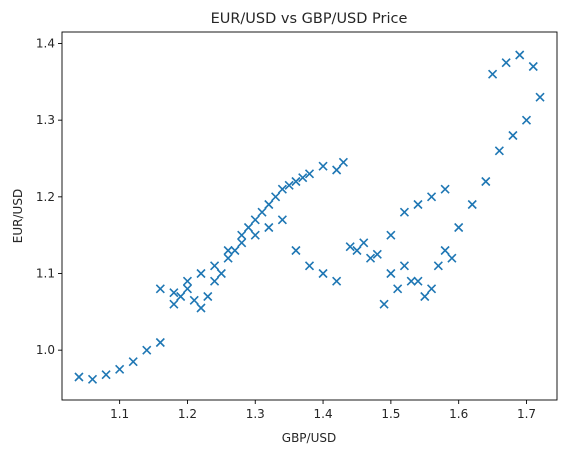 This screenshot has width=567, height=455. I want to click on y-axis-ticks: 1.0 1.1 1.2 1.3 1.4, so click(49, 197).